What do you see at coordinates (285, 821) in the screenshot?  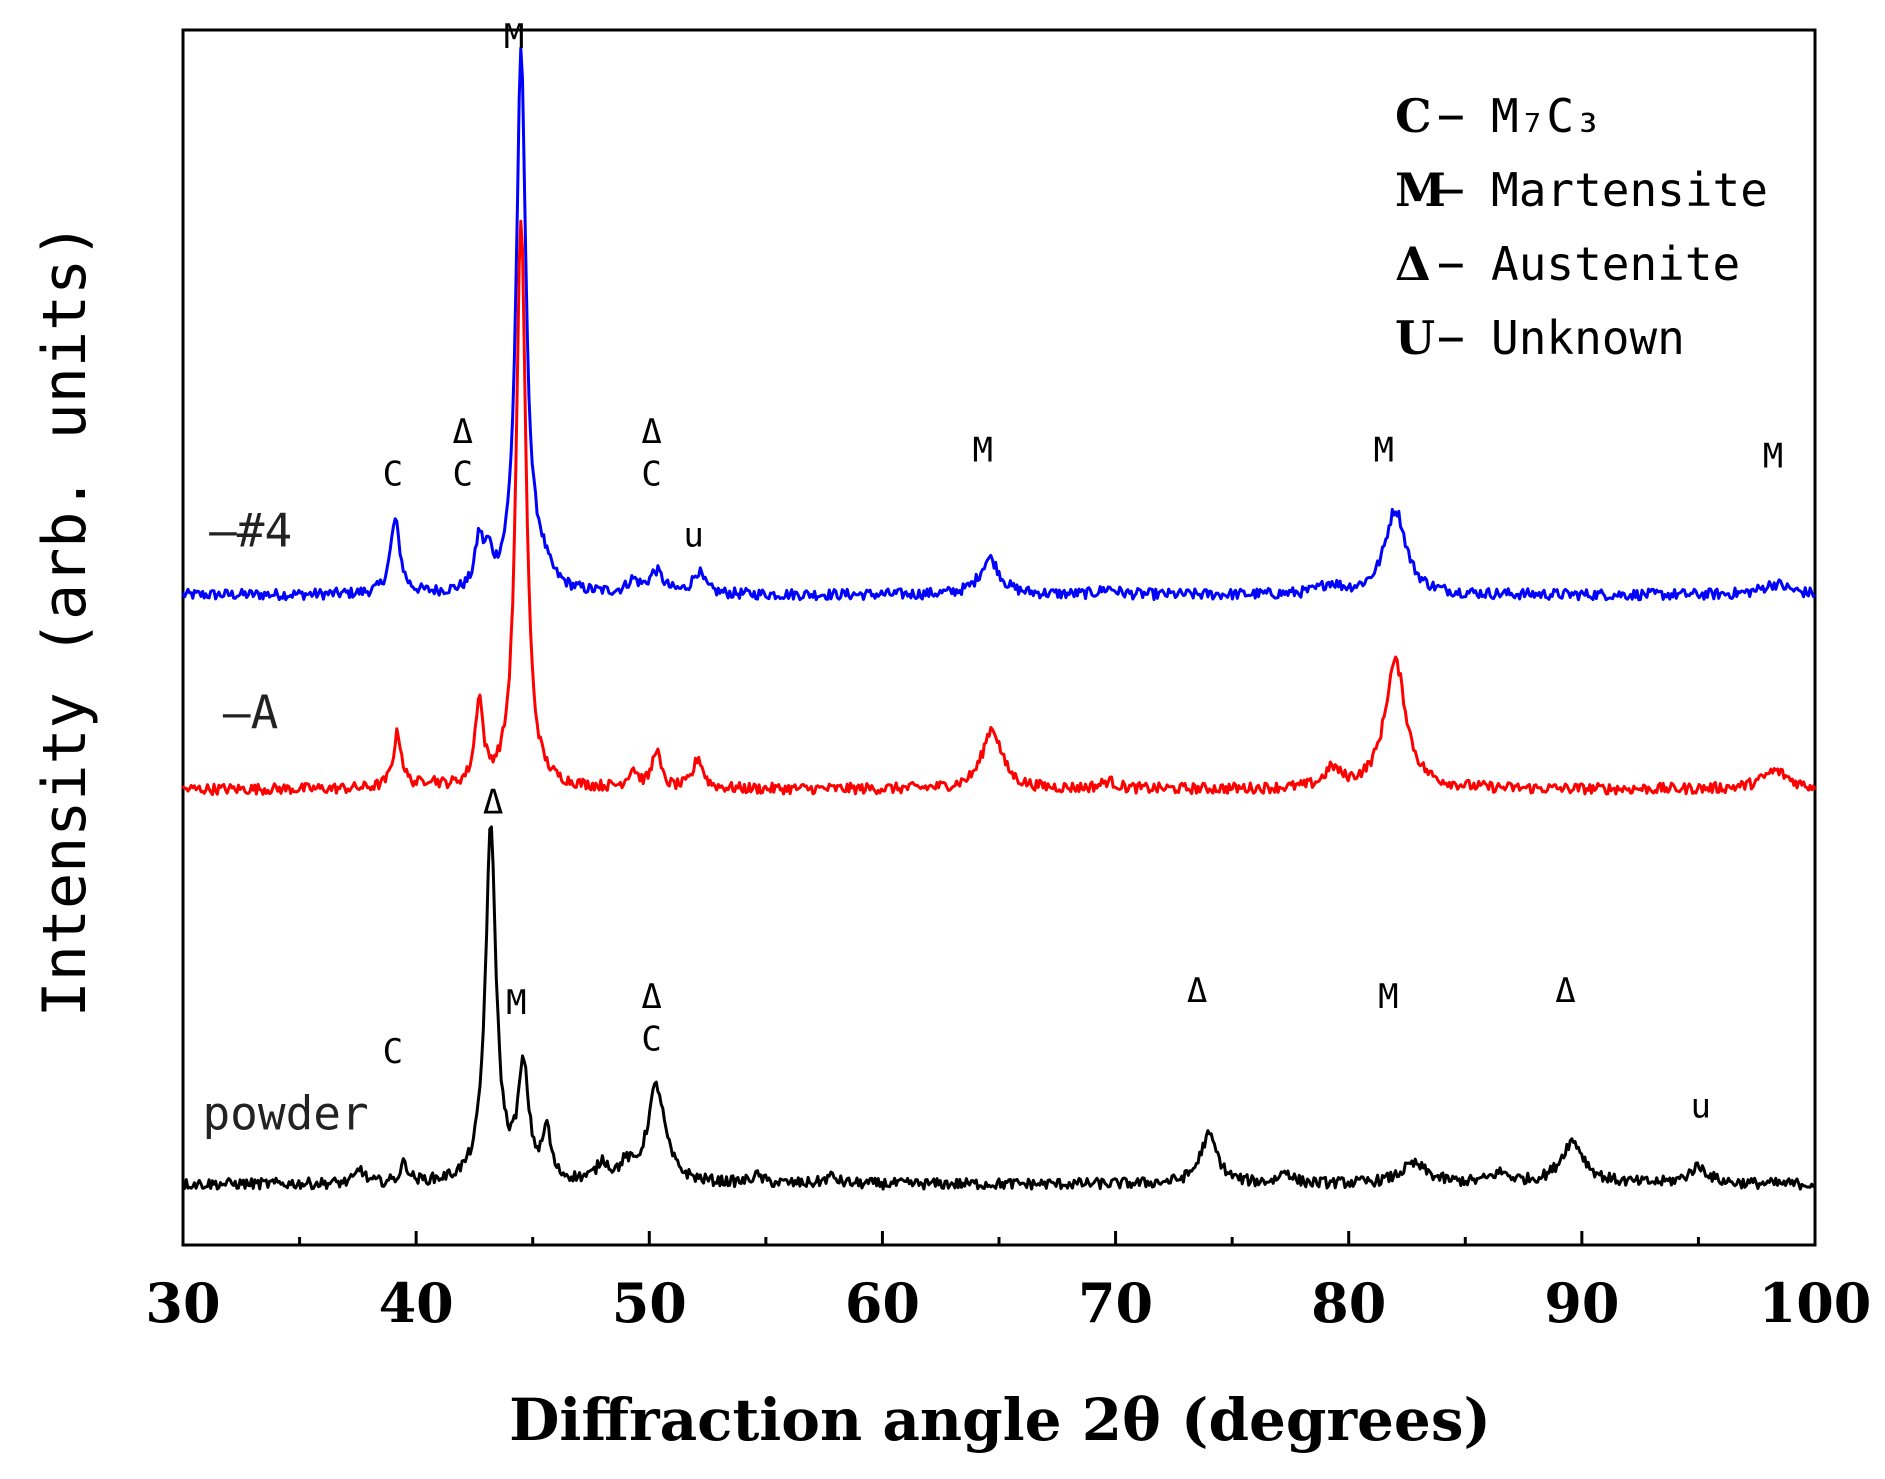 I see `series-name-labels: —#4 —A powder` at bounding box center [285, 821].